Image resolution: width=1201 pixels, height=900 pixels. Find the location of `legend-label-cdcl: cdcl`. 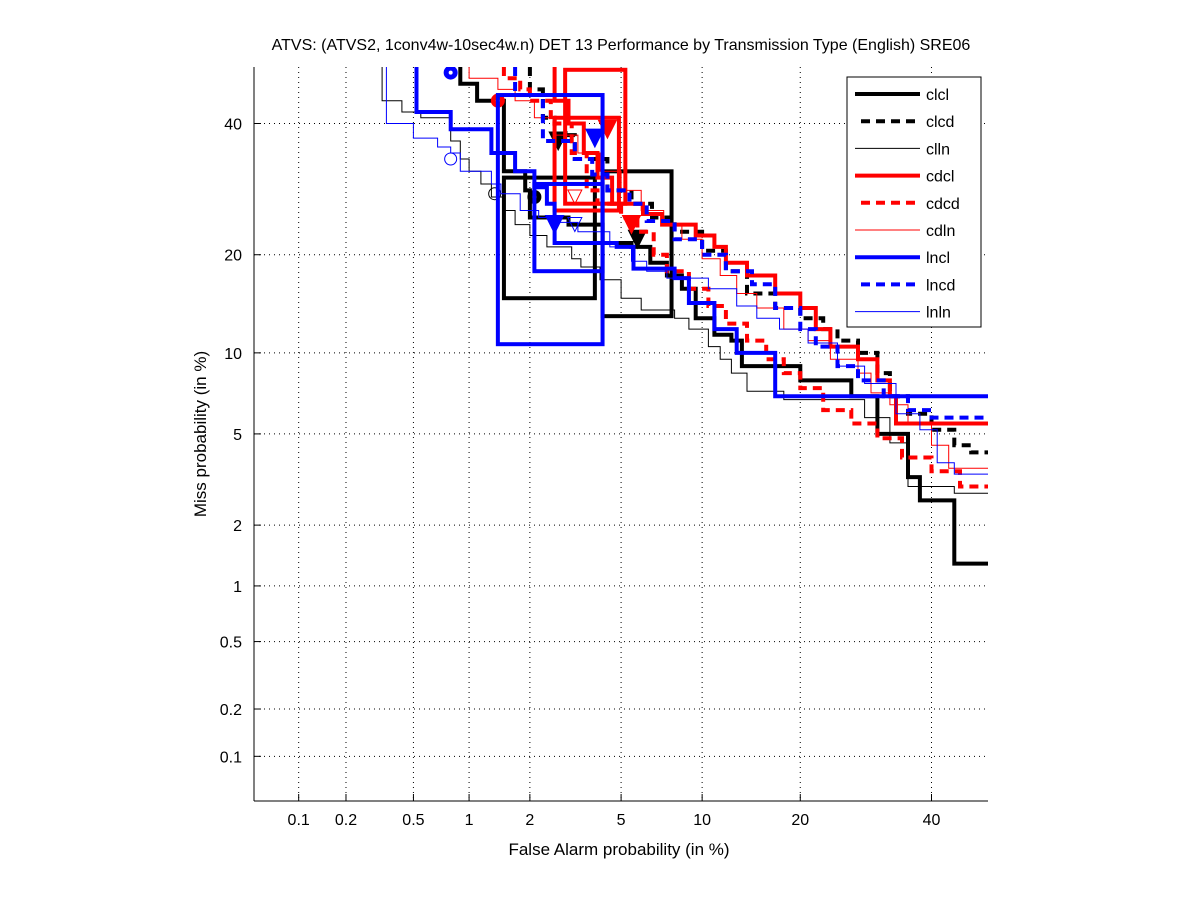

legend-label-cdcl: cdcl is located at coordinates (940, 177).